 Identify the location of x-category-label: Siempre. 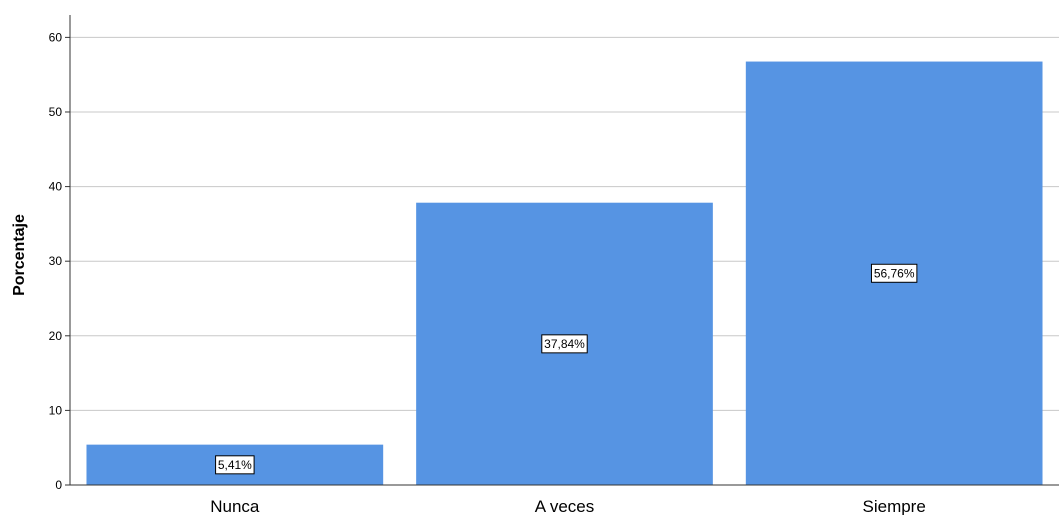
(894, 506).